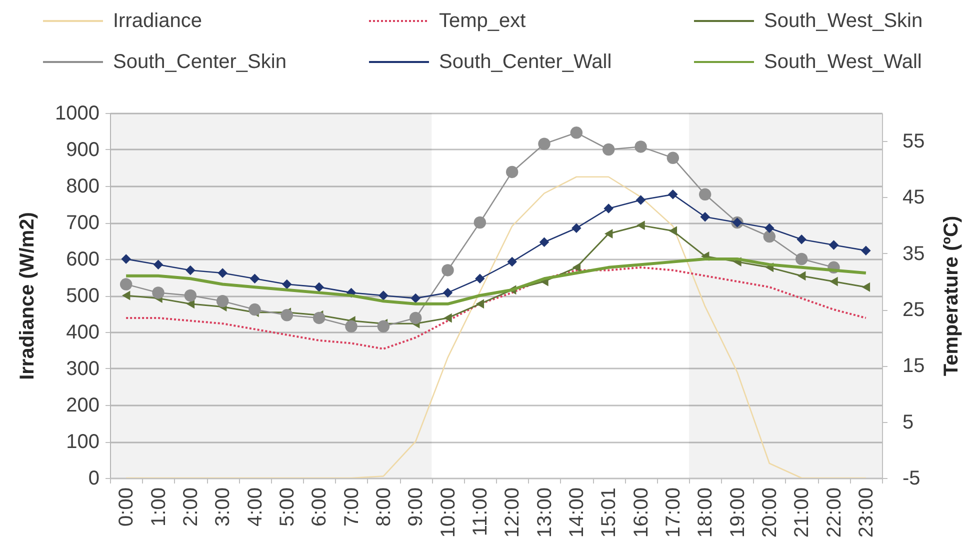 This screenshot has width=962, height=546. What do you see at coordinates (127, 507) in the screenshot?
I see `x-tick-label: 0:00` at bounding box center [127, 507].